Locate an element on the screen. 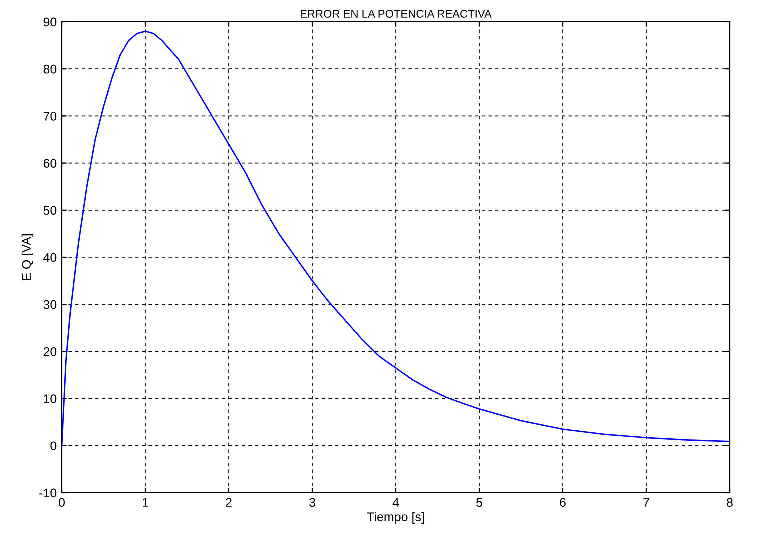 This screenshot has height=540, width=761. y-tick-label: 70 is located at coordinates (50, 116).